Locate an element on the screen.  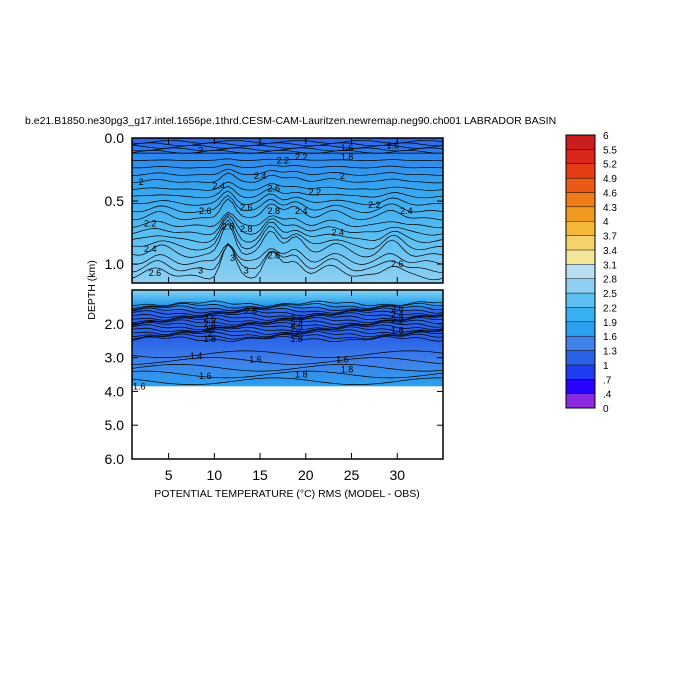
y-tick-label: 3.0 is located at coordinates (115, 358).